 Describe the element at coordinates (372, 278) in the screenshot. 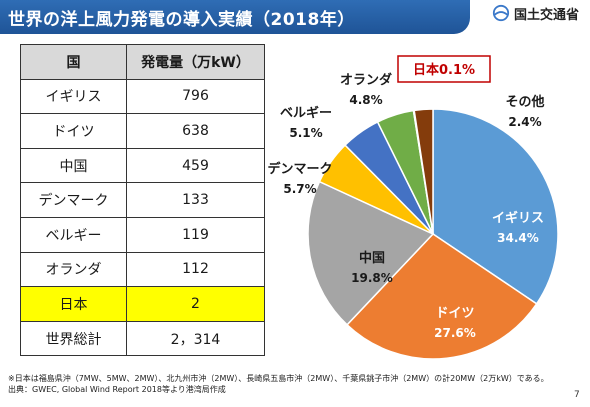

I see `pie-value-label: 19.8%` at that location.